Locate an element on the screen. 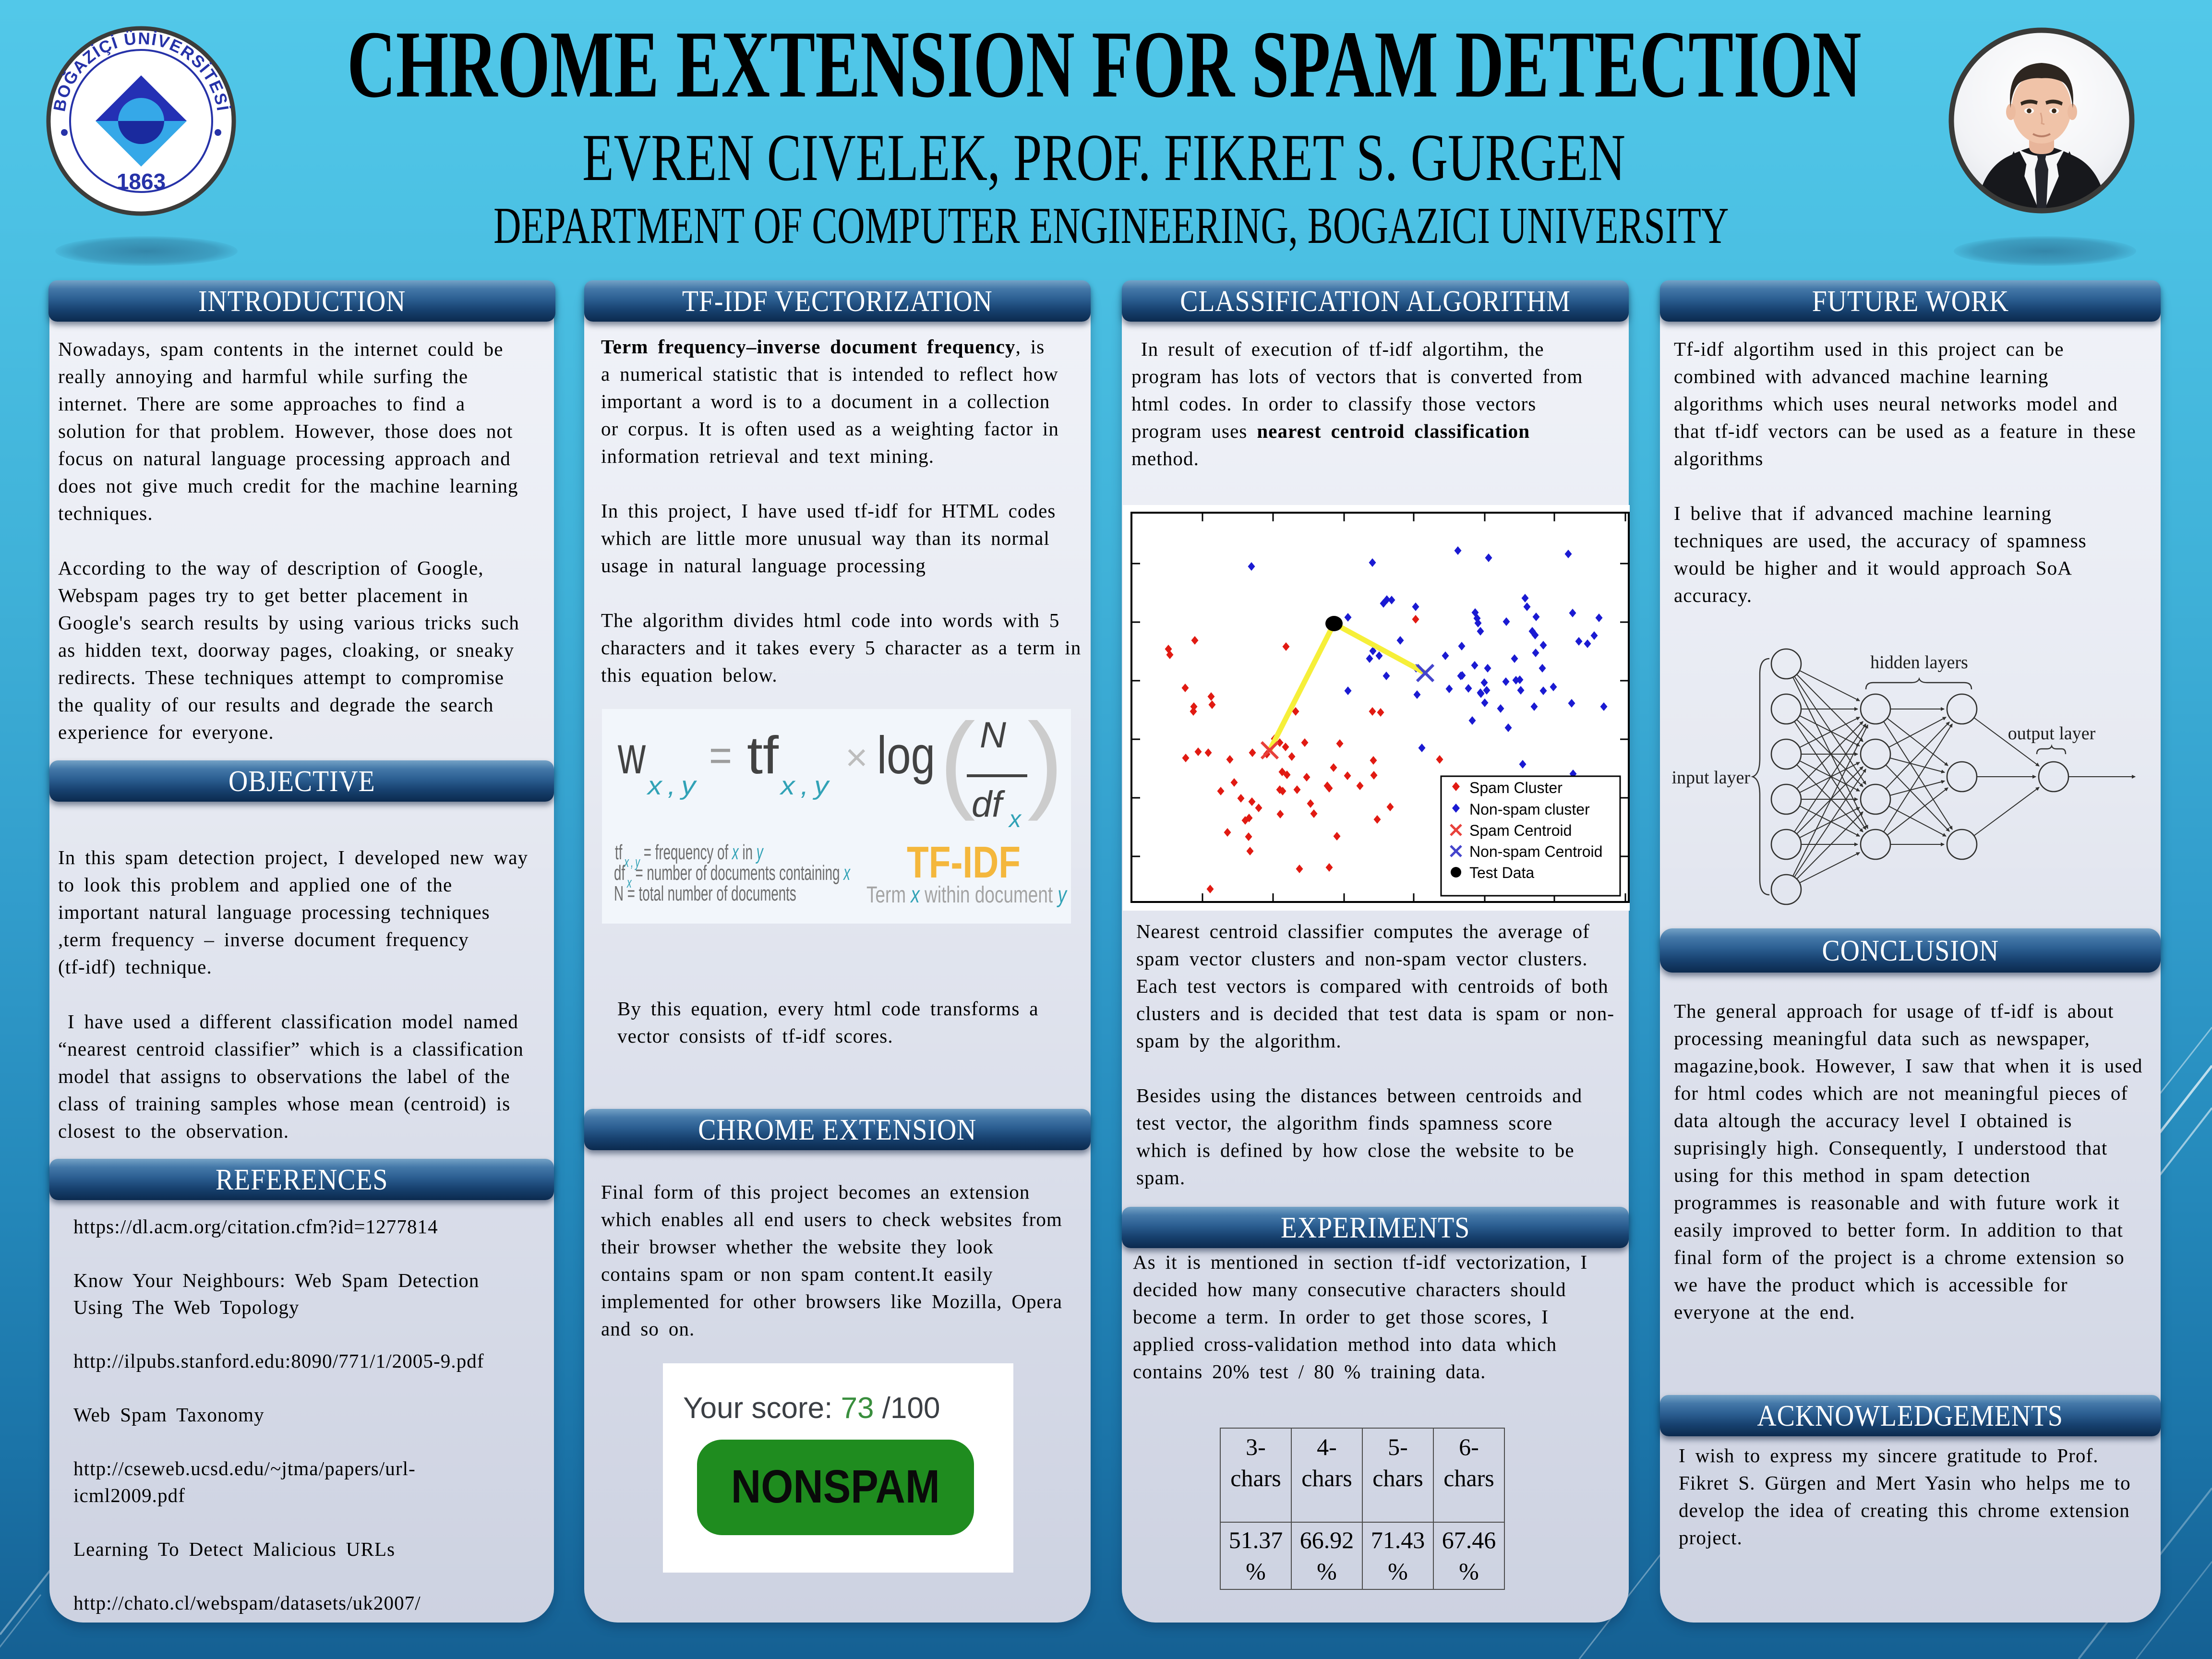 The height and width of the screenshot is (1659, 2212). svg-text: Non-spam Centroid is located at coordinates (1535, 851).